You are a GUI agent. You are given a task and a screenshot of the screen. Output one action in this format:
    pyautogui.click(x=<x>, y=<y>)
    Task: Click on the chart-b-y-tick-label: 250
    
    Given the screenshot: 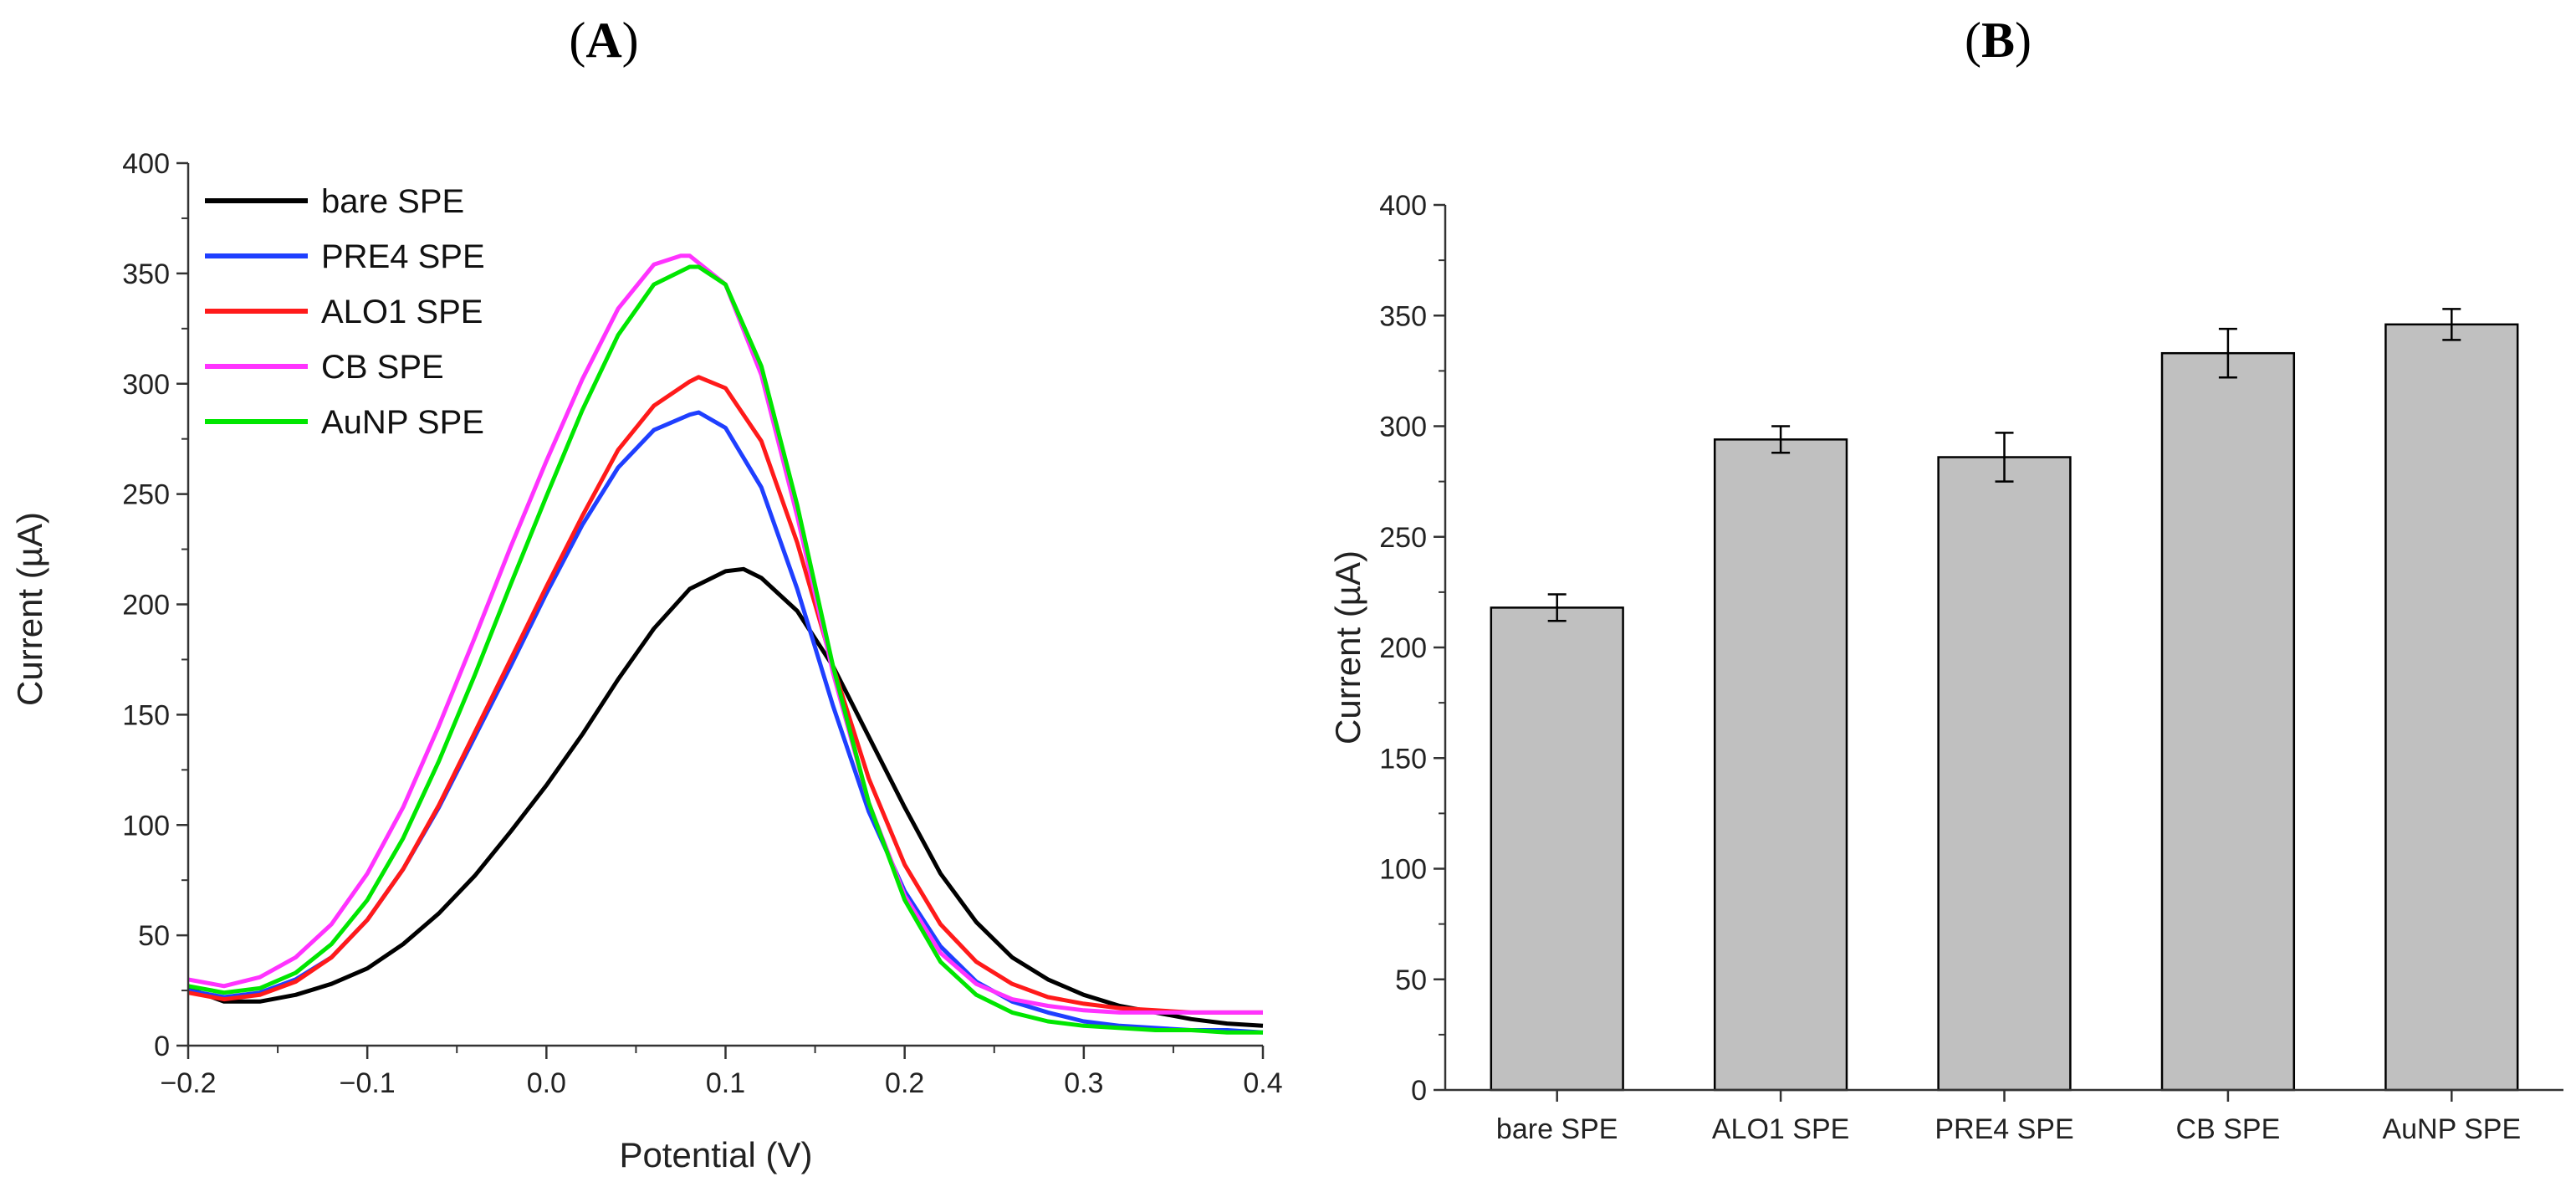 What is the action you would take?
    pyautogui.click(x=1403, y=538)
    